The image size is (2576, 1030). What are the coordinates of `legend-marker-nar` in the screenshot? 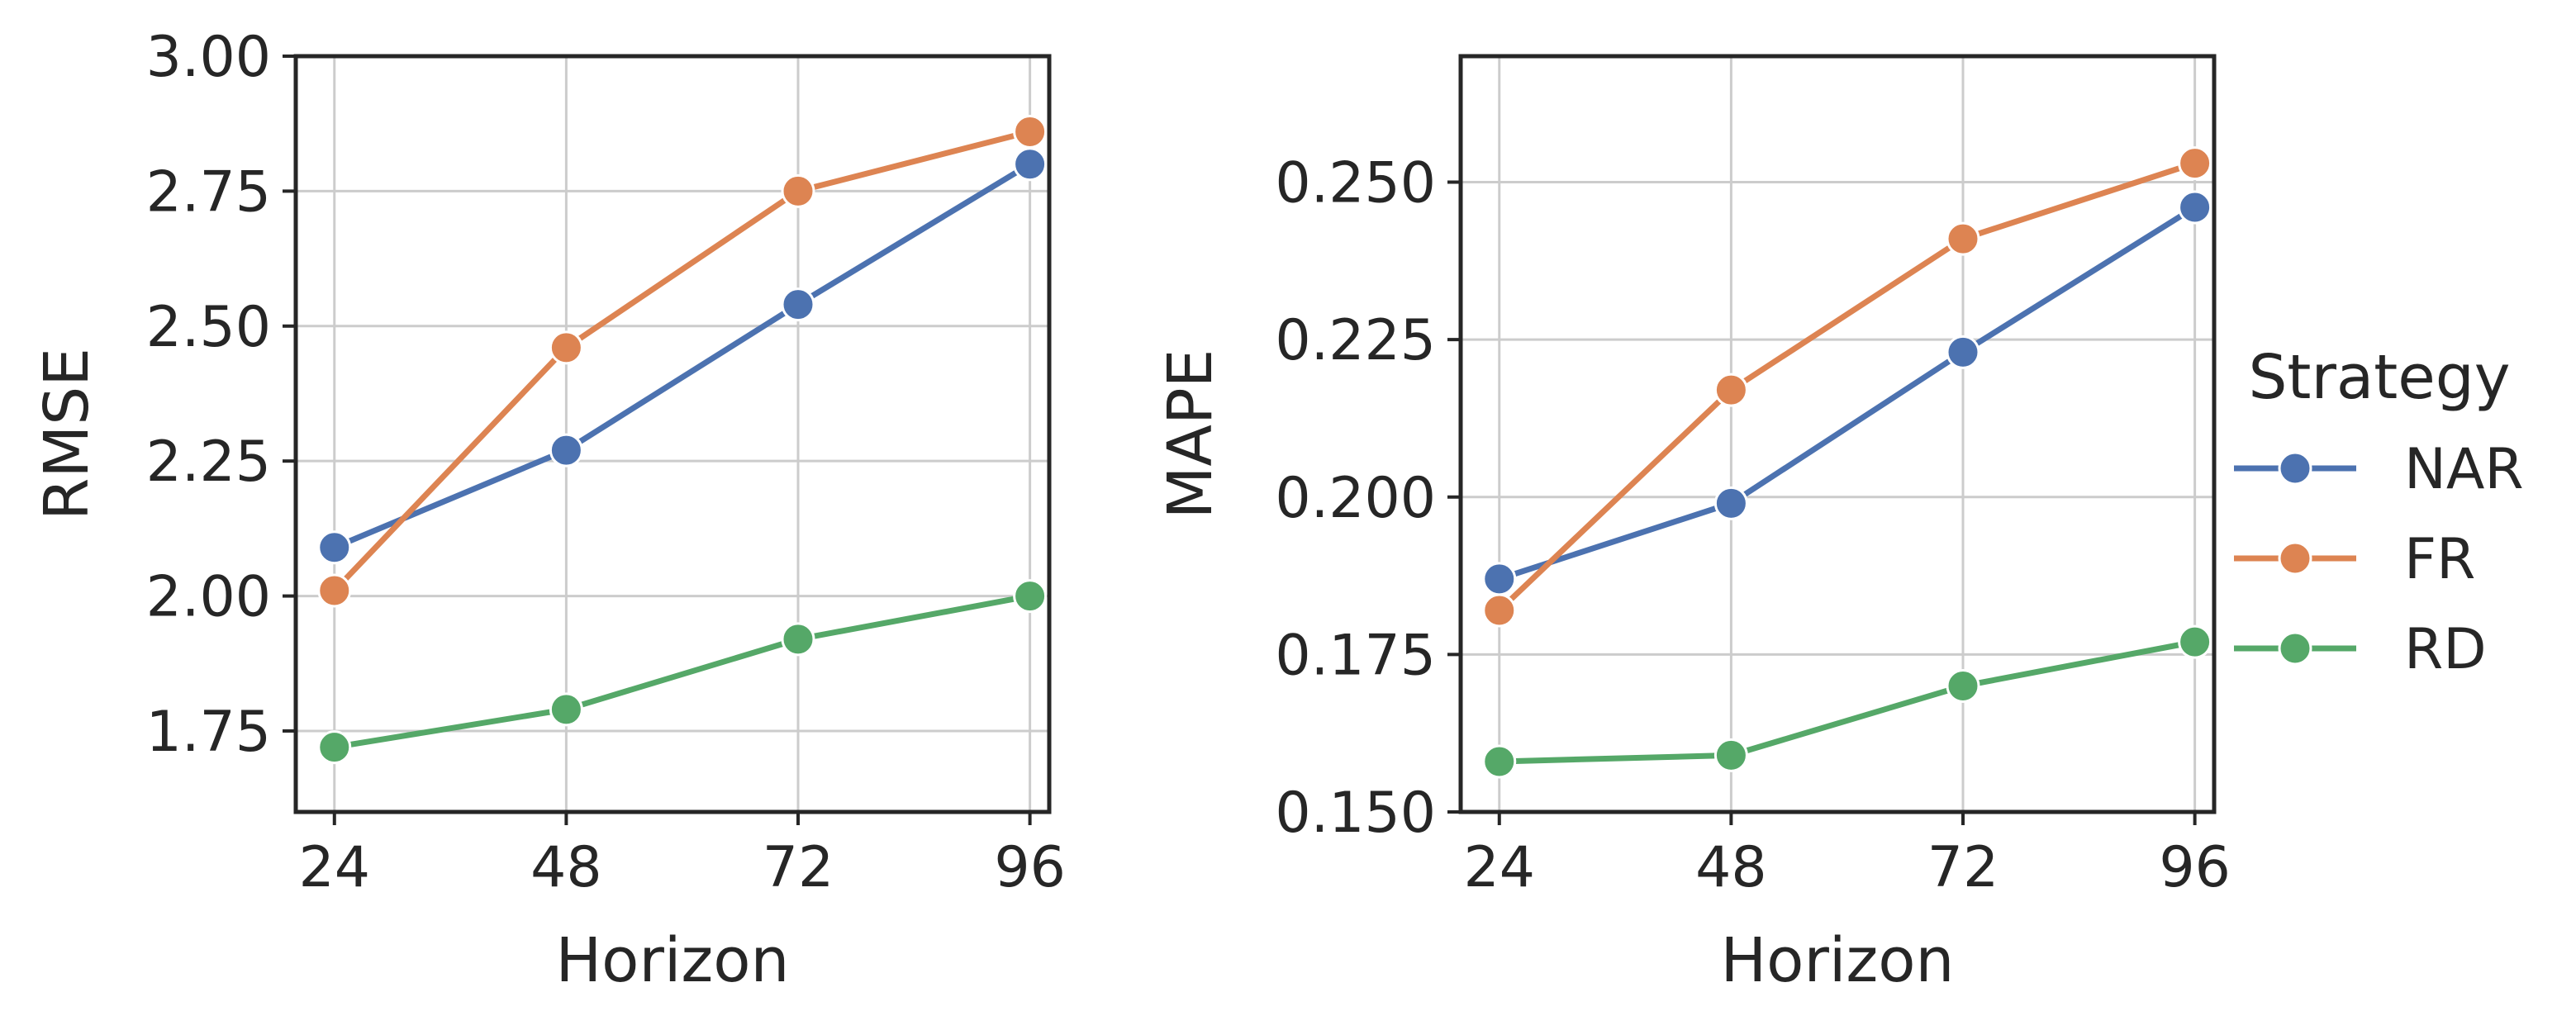 It's located at (2295, 468).